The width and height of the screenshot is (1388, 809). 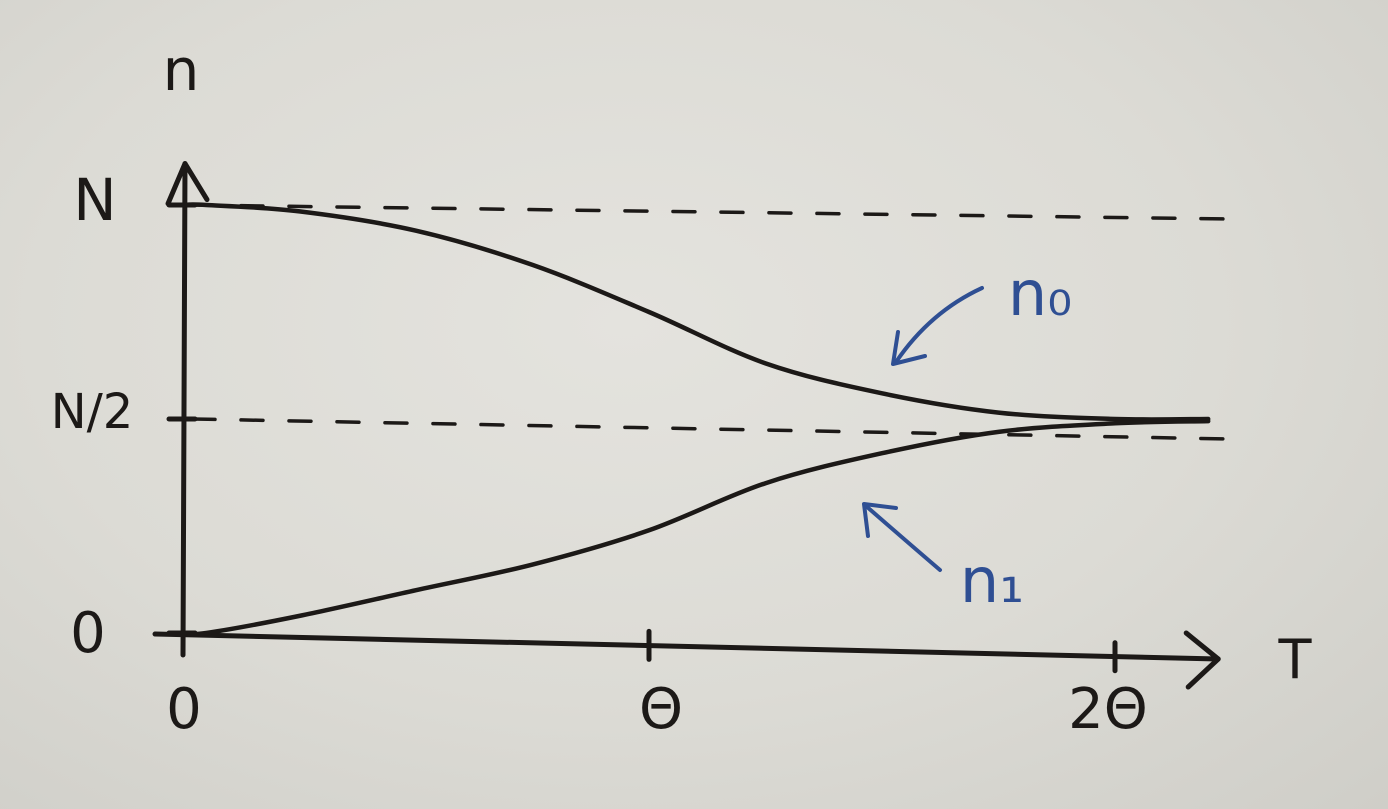 What do you see at coordinates (94, 200) in the screenshot?
I see `y-tick-label-2: N` at bounding box center [94, 200].